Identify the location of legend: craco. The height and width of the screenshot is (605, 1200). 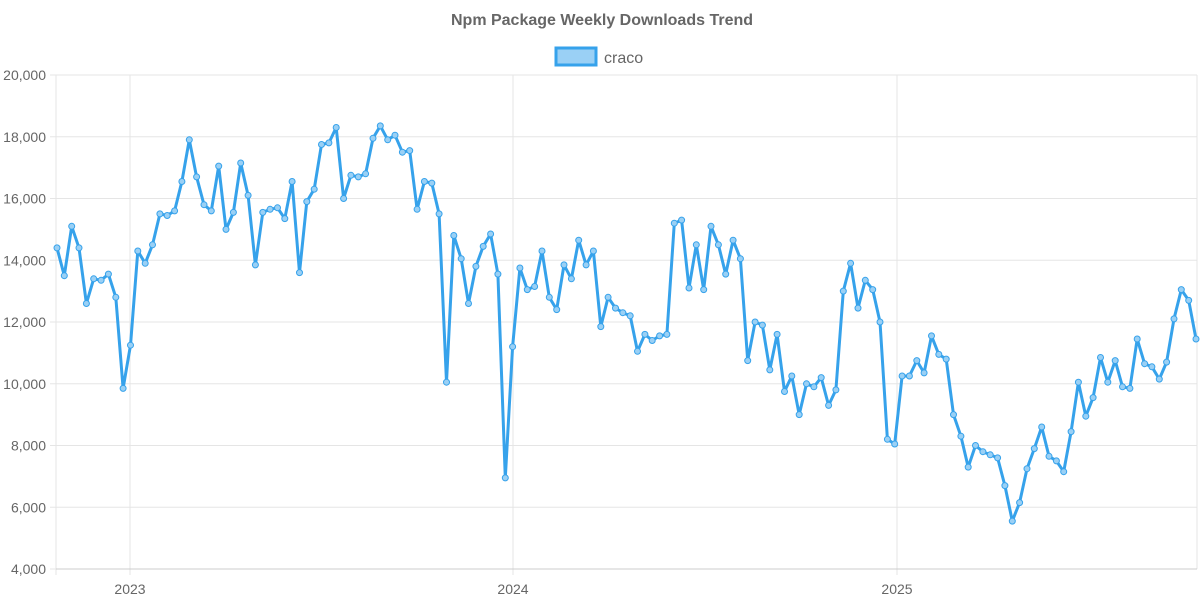
(598, 56).